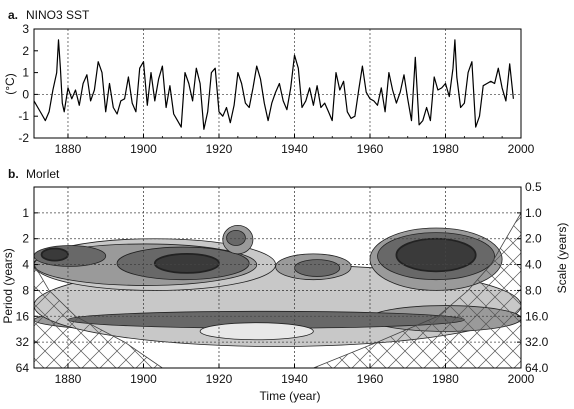 The width and height of the screenshot is (574, 409). I want to click on panel-a-xtick-label: 1940, so click(294, 149).